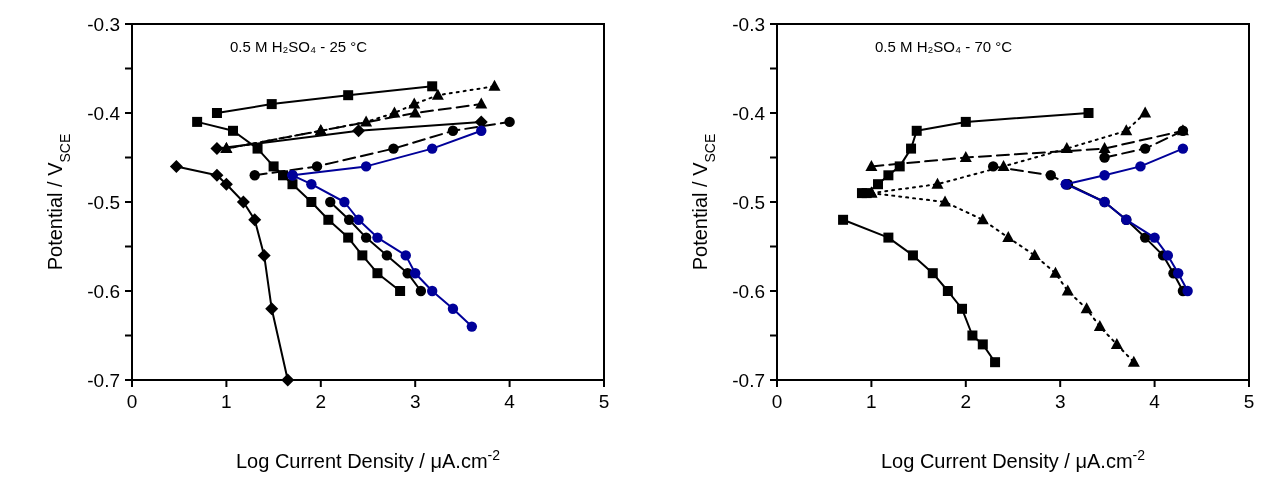  What do you see at coordinates (299, 46) in the screenshot?
I see `text: 0.5 M H₂SO₄ - 25 °C` at bounding box center [299, 46].